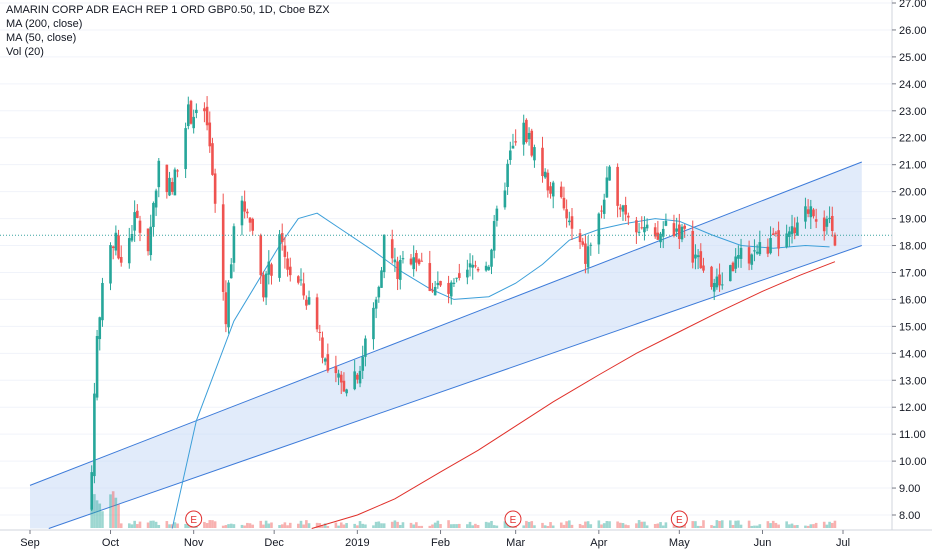 The image size is (932, 550). Describe the element at coordinates (763, 543) in the screenshot. I see `x-tick-label: Jun` at that location.